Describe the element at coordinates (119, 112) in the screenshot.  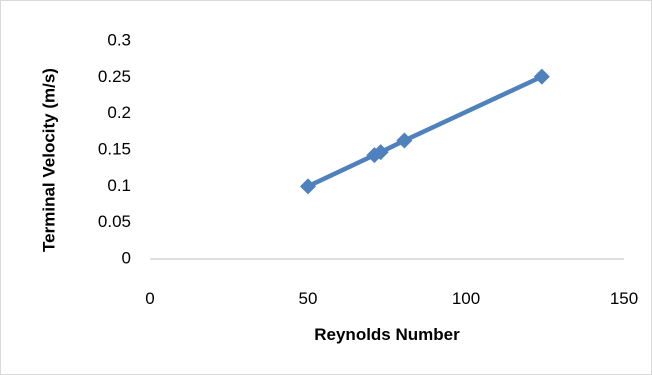
I see `y-tick-label: 0.2` at that location.